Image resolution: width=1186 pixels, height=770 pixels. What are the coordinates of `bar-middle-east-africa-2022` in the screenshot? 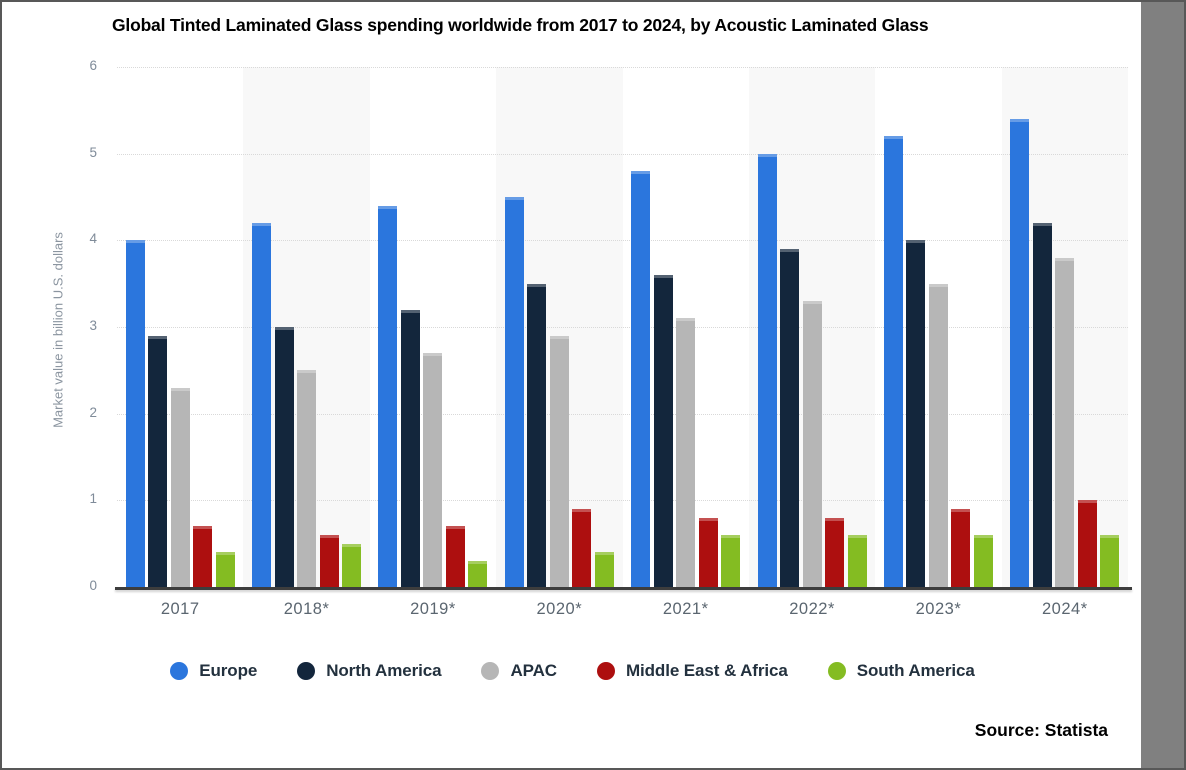 It's located at (835, 552).